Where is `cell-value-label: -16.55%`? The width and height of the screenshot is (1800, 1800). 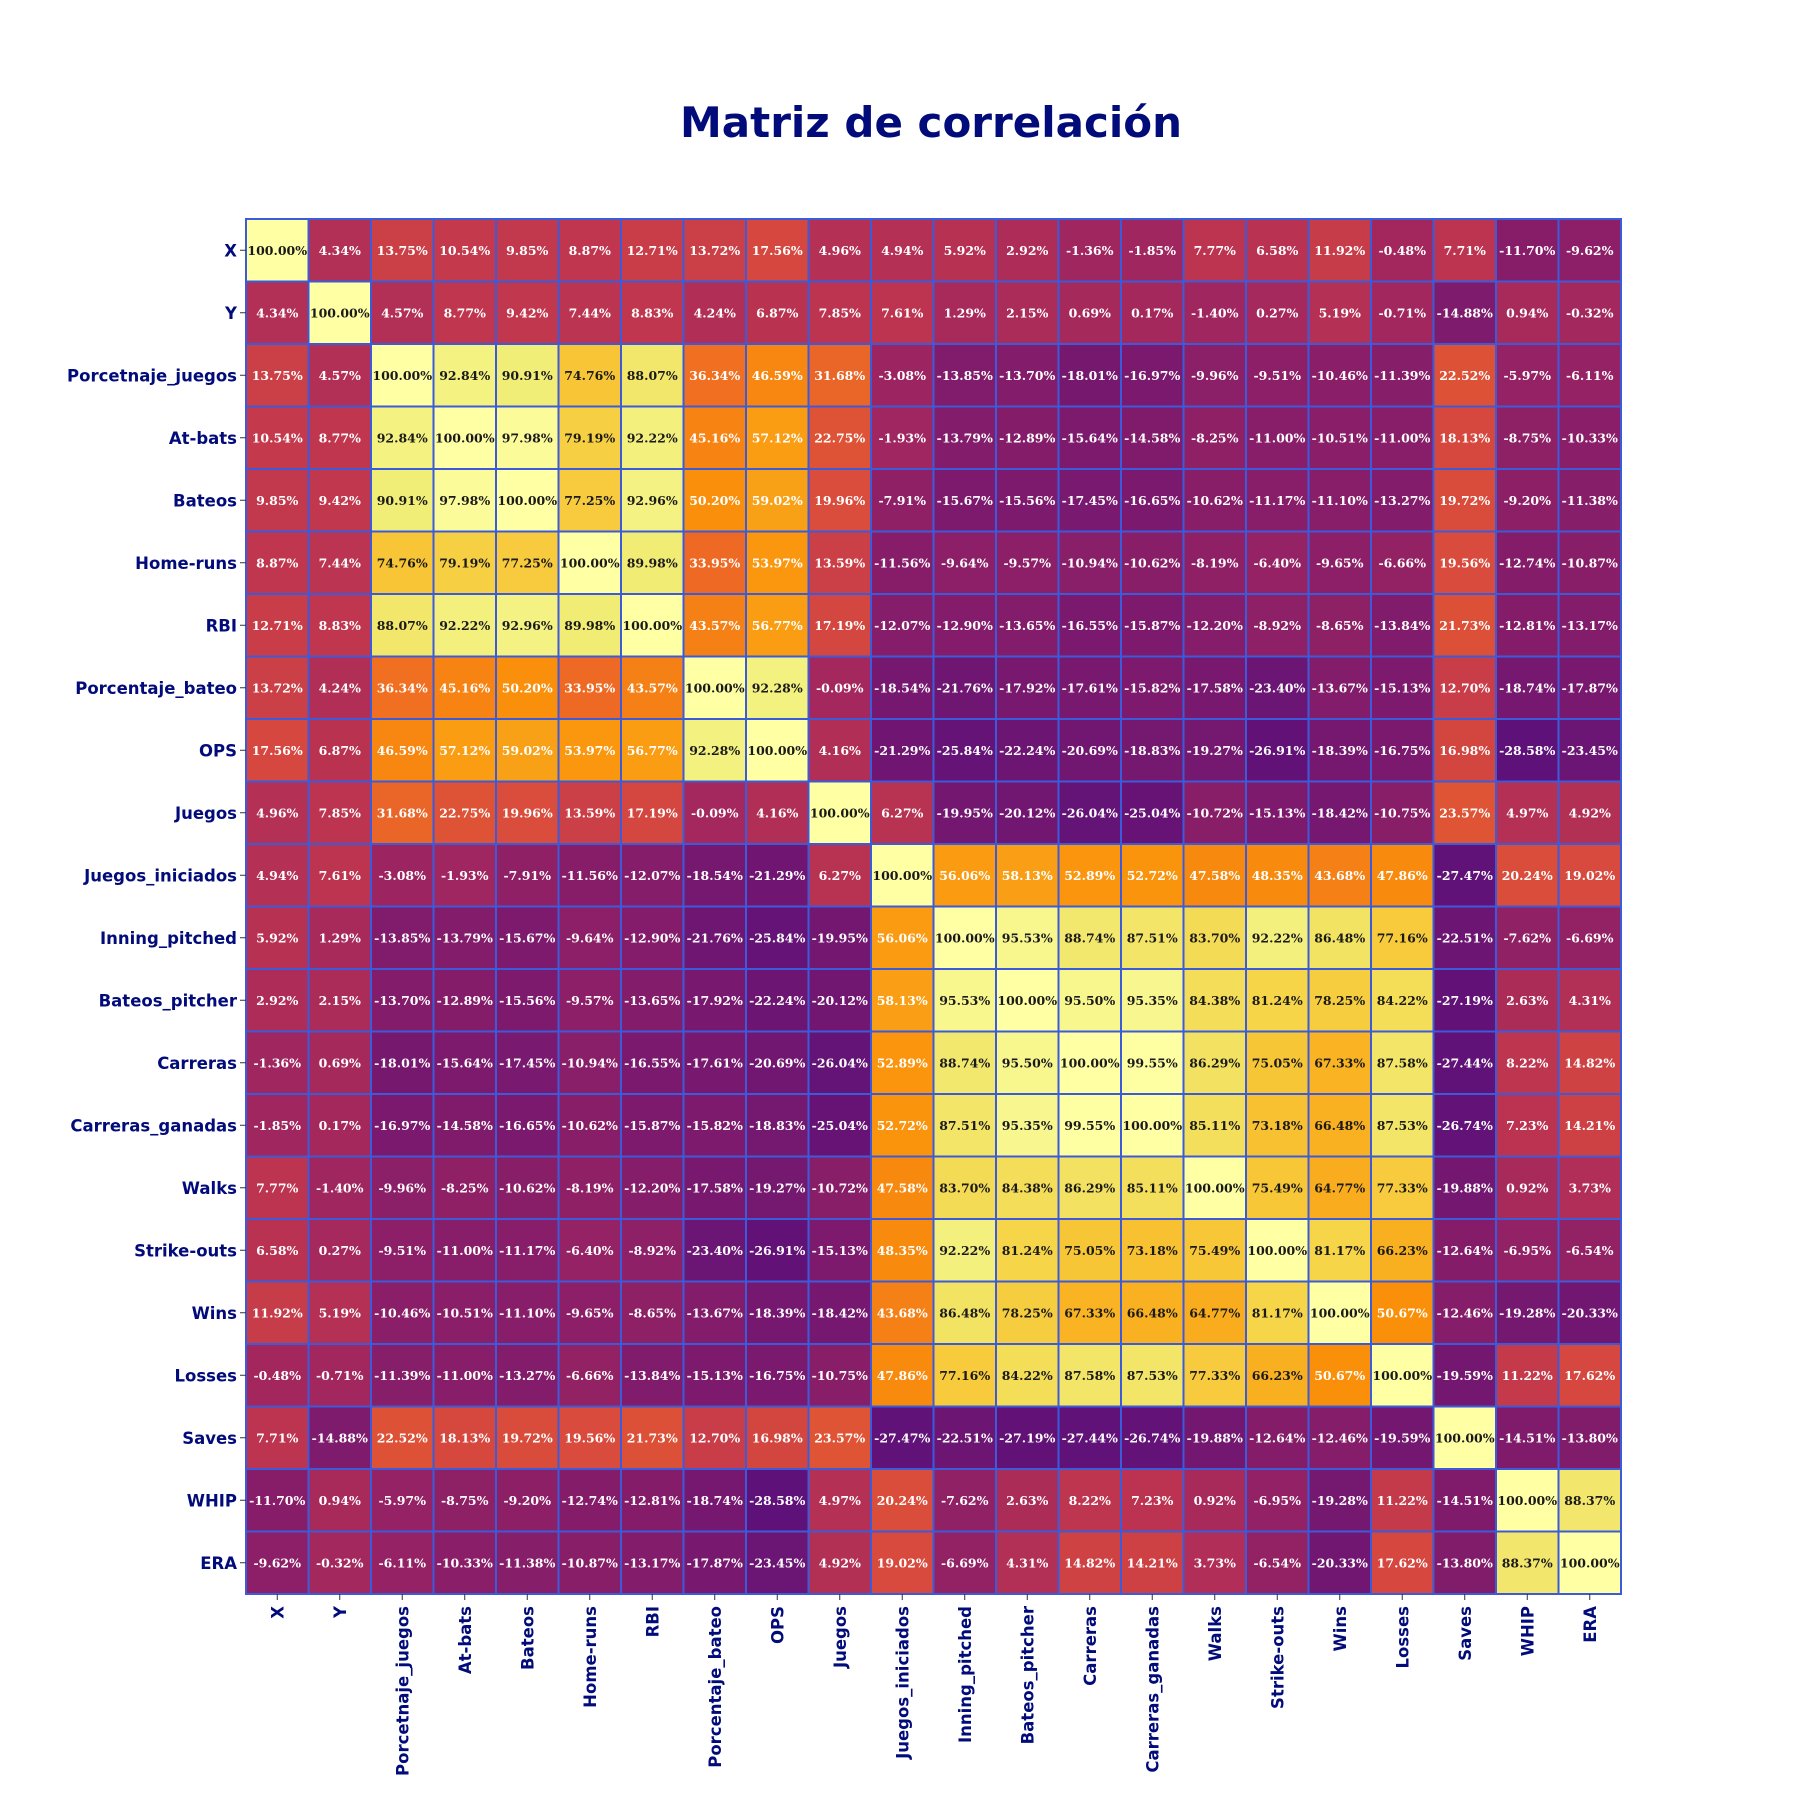
cell-value-label: -16.55% is located at coordinates (1090, 625).